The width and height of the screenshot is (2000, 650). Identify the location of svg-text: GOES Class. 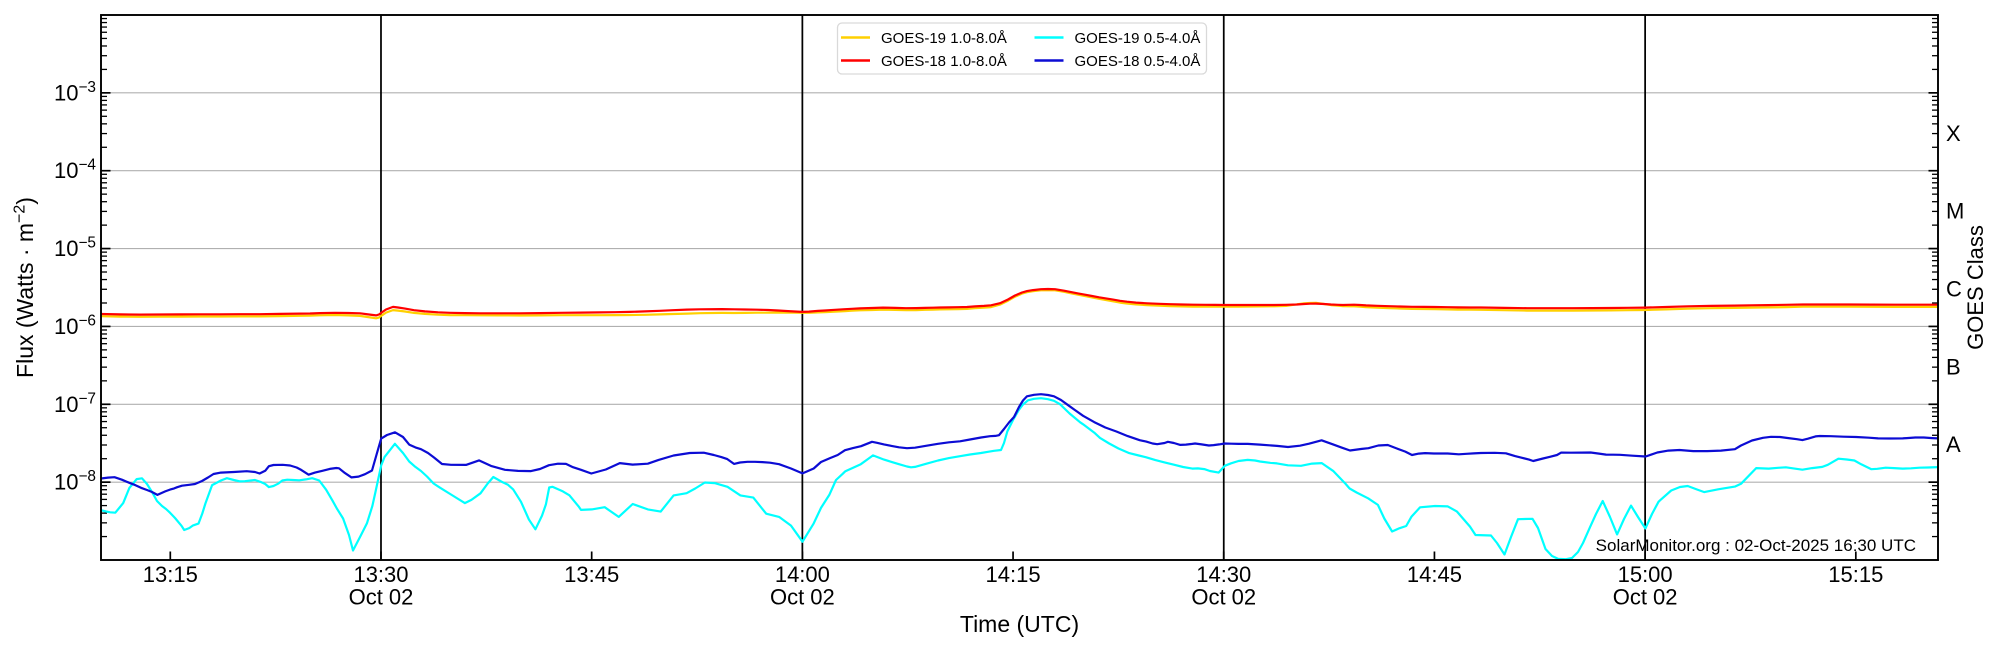
(1975, 287).